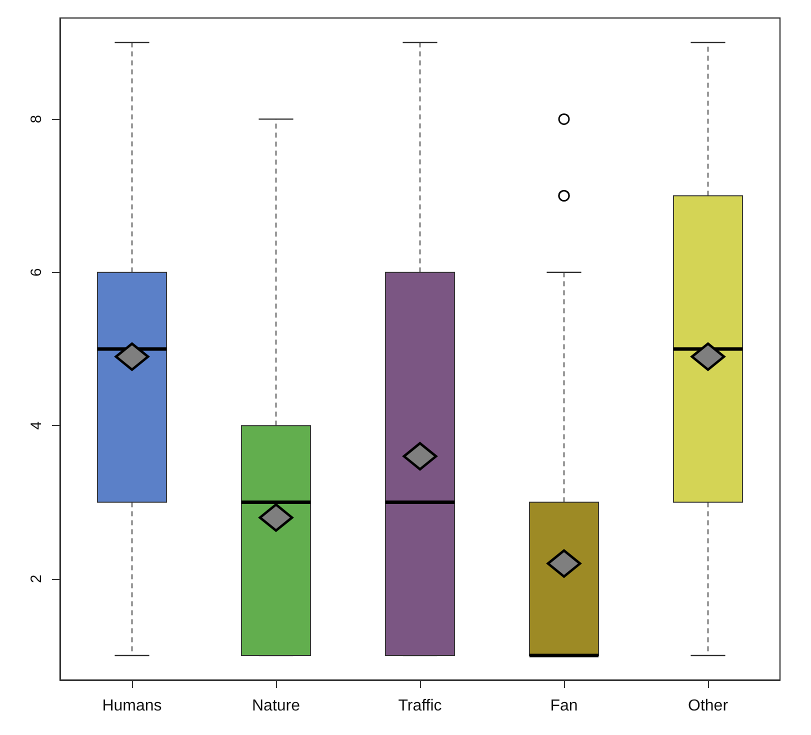 This screenshot has height=735, width=811. I want to click on x-tick-label: Humans, so click(132, 706).